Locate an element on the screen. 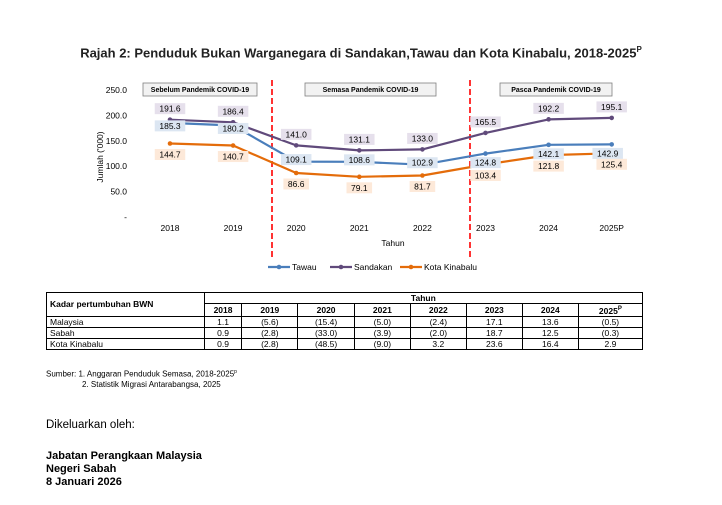  period-annotation-label: Pasca Pandemik COVID-19 is located at coordinates (556, 90).